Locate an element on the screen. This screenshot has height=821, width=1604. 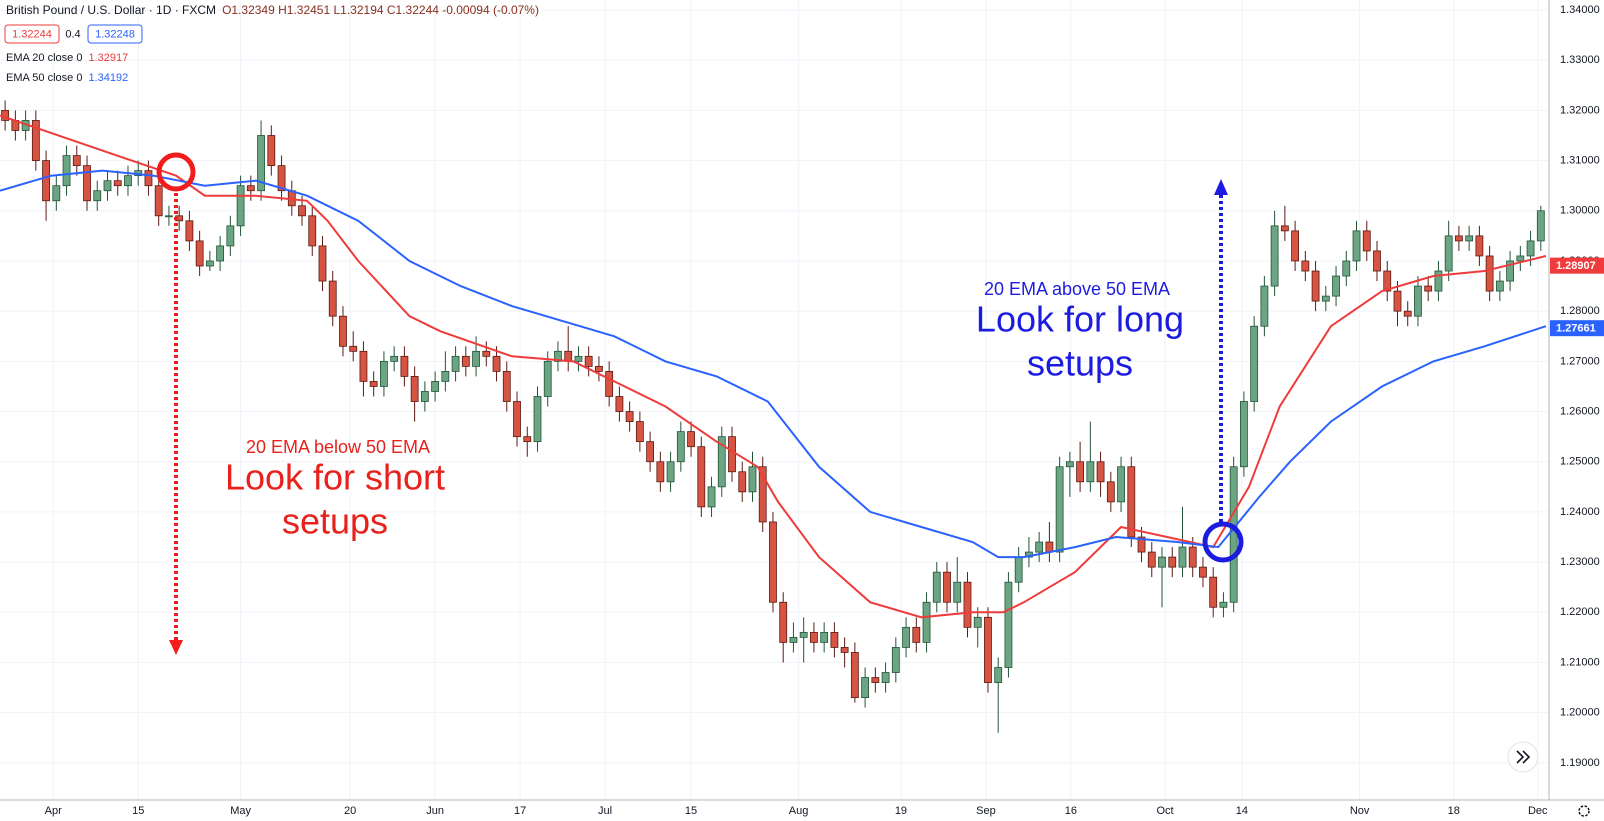
y-tick-label: 1.31000 is located at coordinates (1580, 161).